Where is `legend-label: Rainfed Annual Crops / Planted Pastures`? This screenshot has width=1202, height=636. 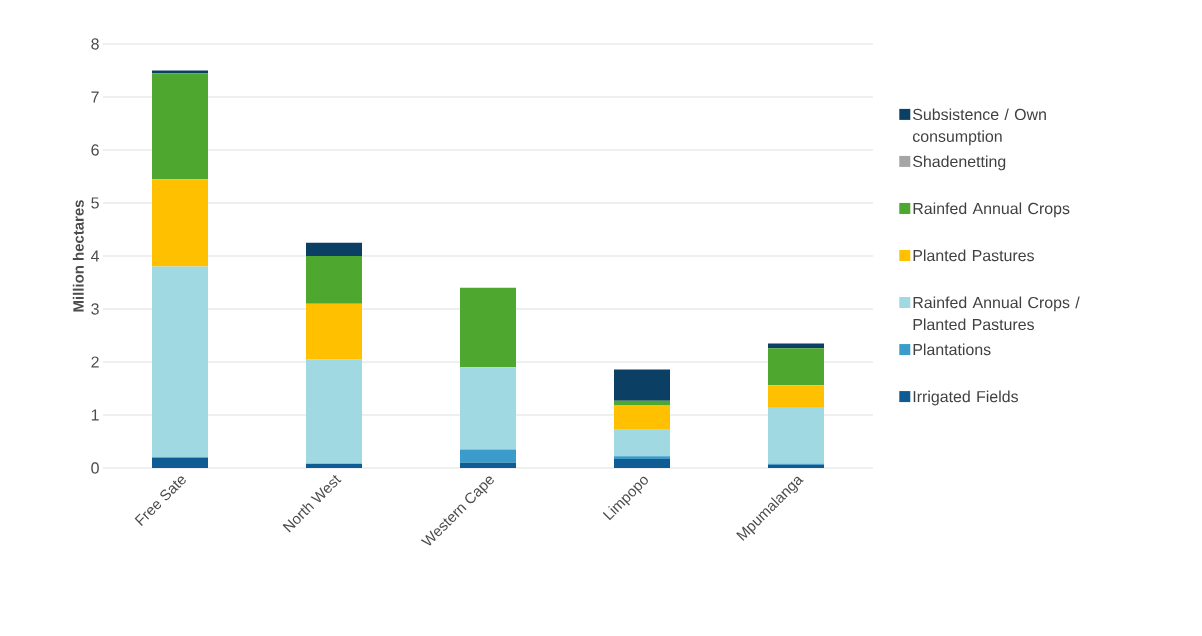 legend-label: Rainfed Annual Crops / Planted Pastures is located at coordinates (996, 313).